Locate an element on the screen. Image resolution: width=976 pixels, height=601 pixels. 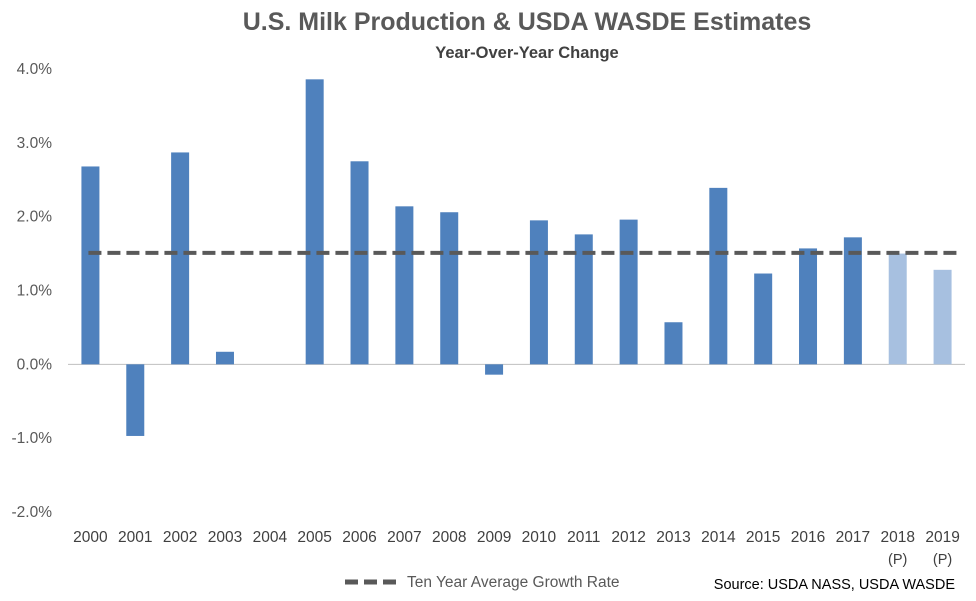
x-tick-label: 2002 is located at coordinates (180, 537).